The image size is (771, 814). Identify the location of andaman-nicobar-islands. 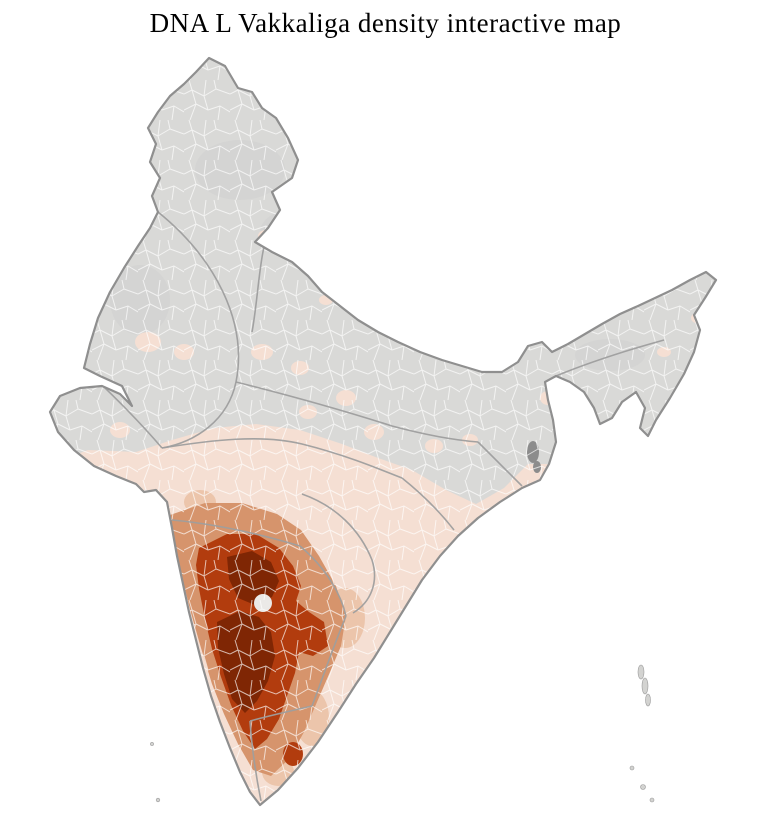
(642, 733).